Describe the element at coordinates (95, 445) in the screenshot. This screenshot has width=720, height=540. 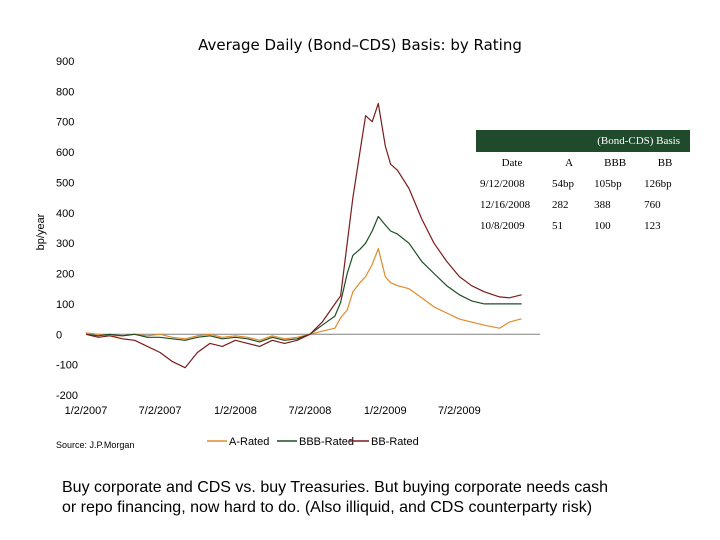
I see `source-note: Source: J.P.Morgan` at that location.